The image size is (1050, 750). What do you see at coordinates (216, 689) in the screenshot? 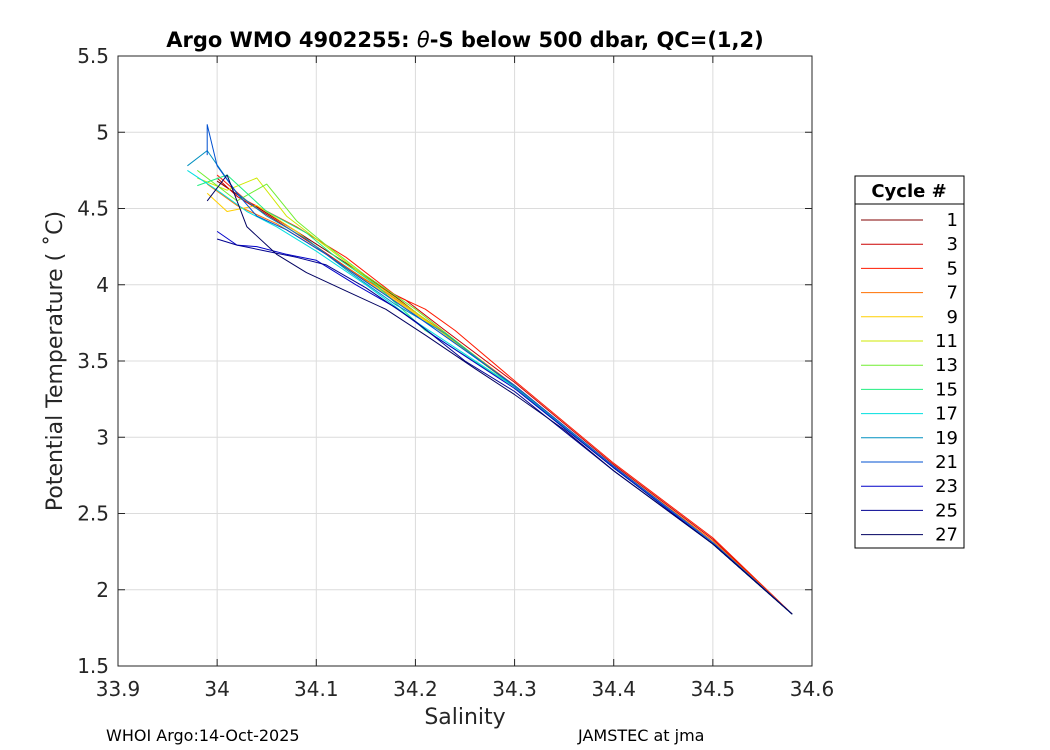
I see `x-tick-label: 34` at bounding box center [216, 689].